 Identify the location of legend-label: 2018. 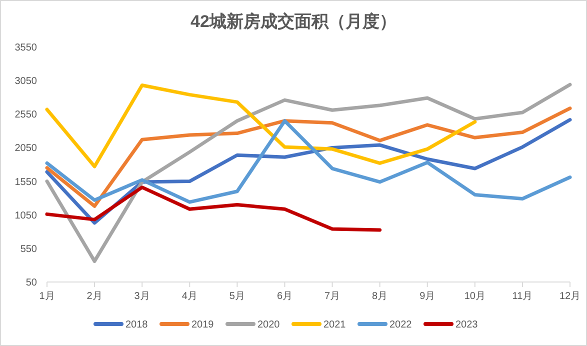
(137, 325).